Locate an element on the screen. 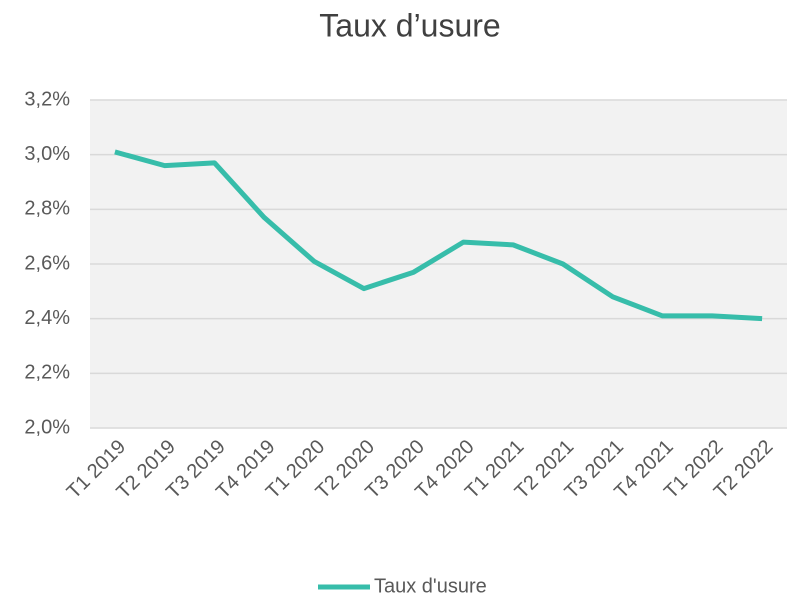 This screenshot has height=597, width=788. y-tick-label: 3,2% is located at coordinates (47, 99).